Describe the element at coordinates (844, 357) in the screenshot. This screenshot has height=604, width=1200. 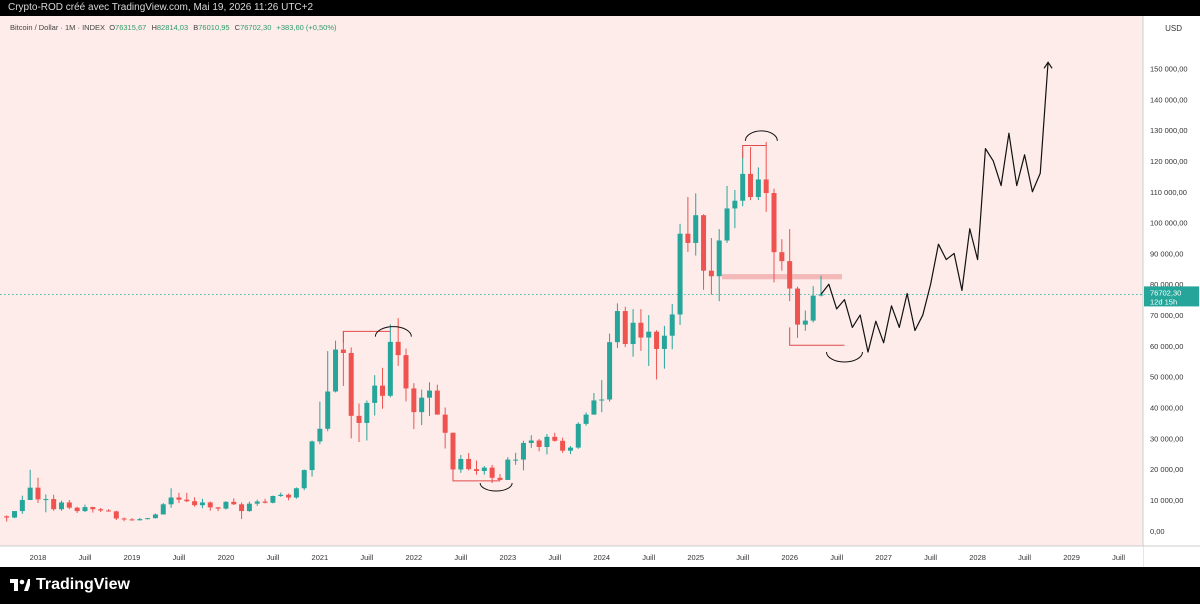
I see `arc-bottom-2026` at that location.